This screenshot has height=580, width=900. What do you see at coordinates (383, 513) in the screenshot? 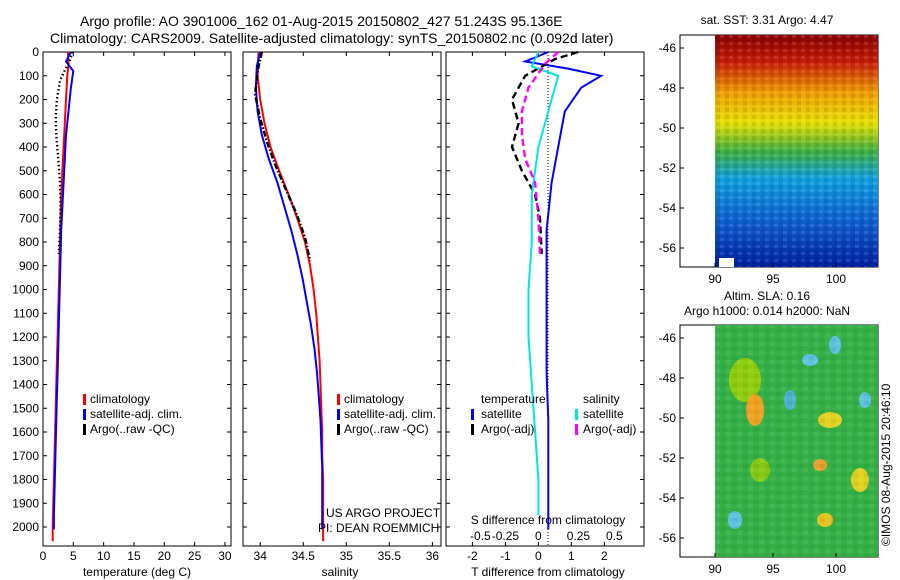
I see `project-credit: US ARGO PROJECT` at bounding box center [383, 513].